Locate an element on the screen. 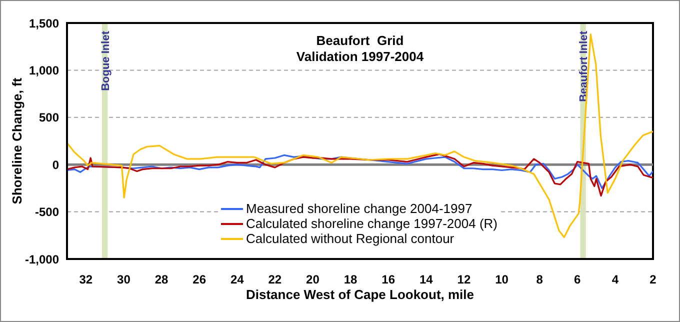  x-tick-label: 26 is located at coordinates (199, 279).